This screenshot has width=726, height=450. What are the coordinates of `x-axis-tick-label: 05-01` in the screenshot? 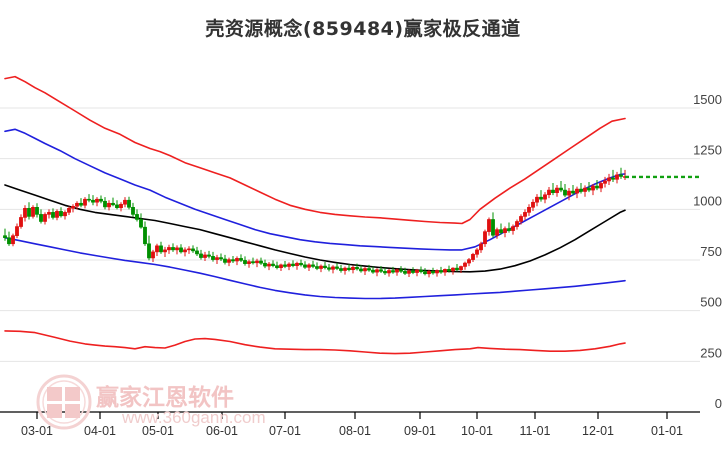 It's located at (158, 431).